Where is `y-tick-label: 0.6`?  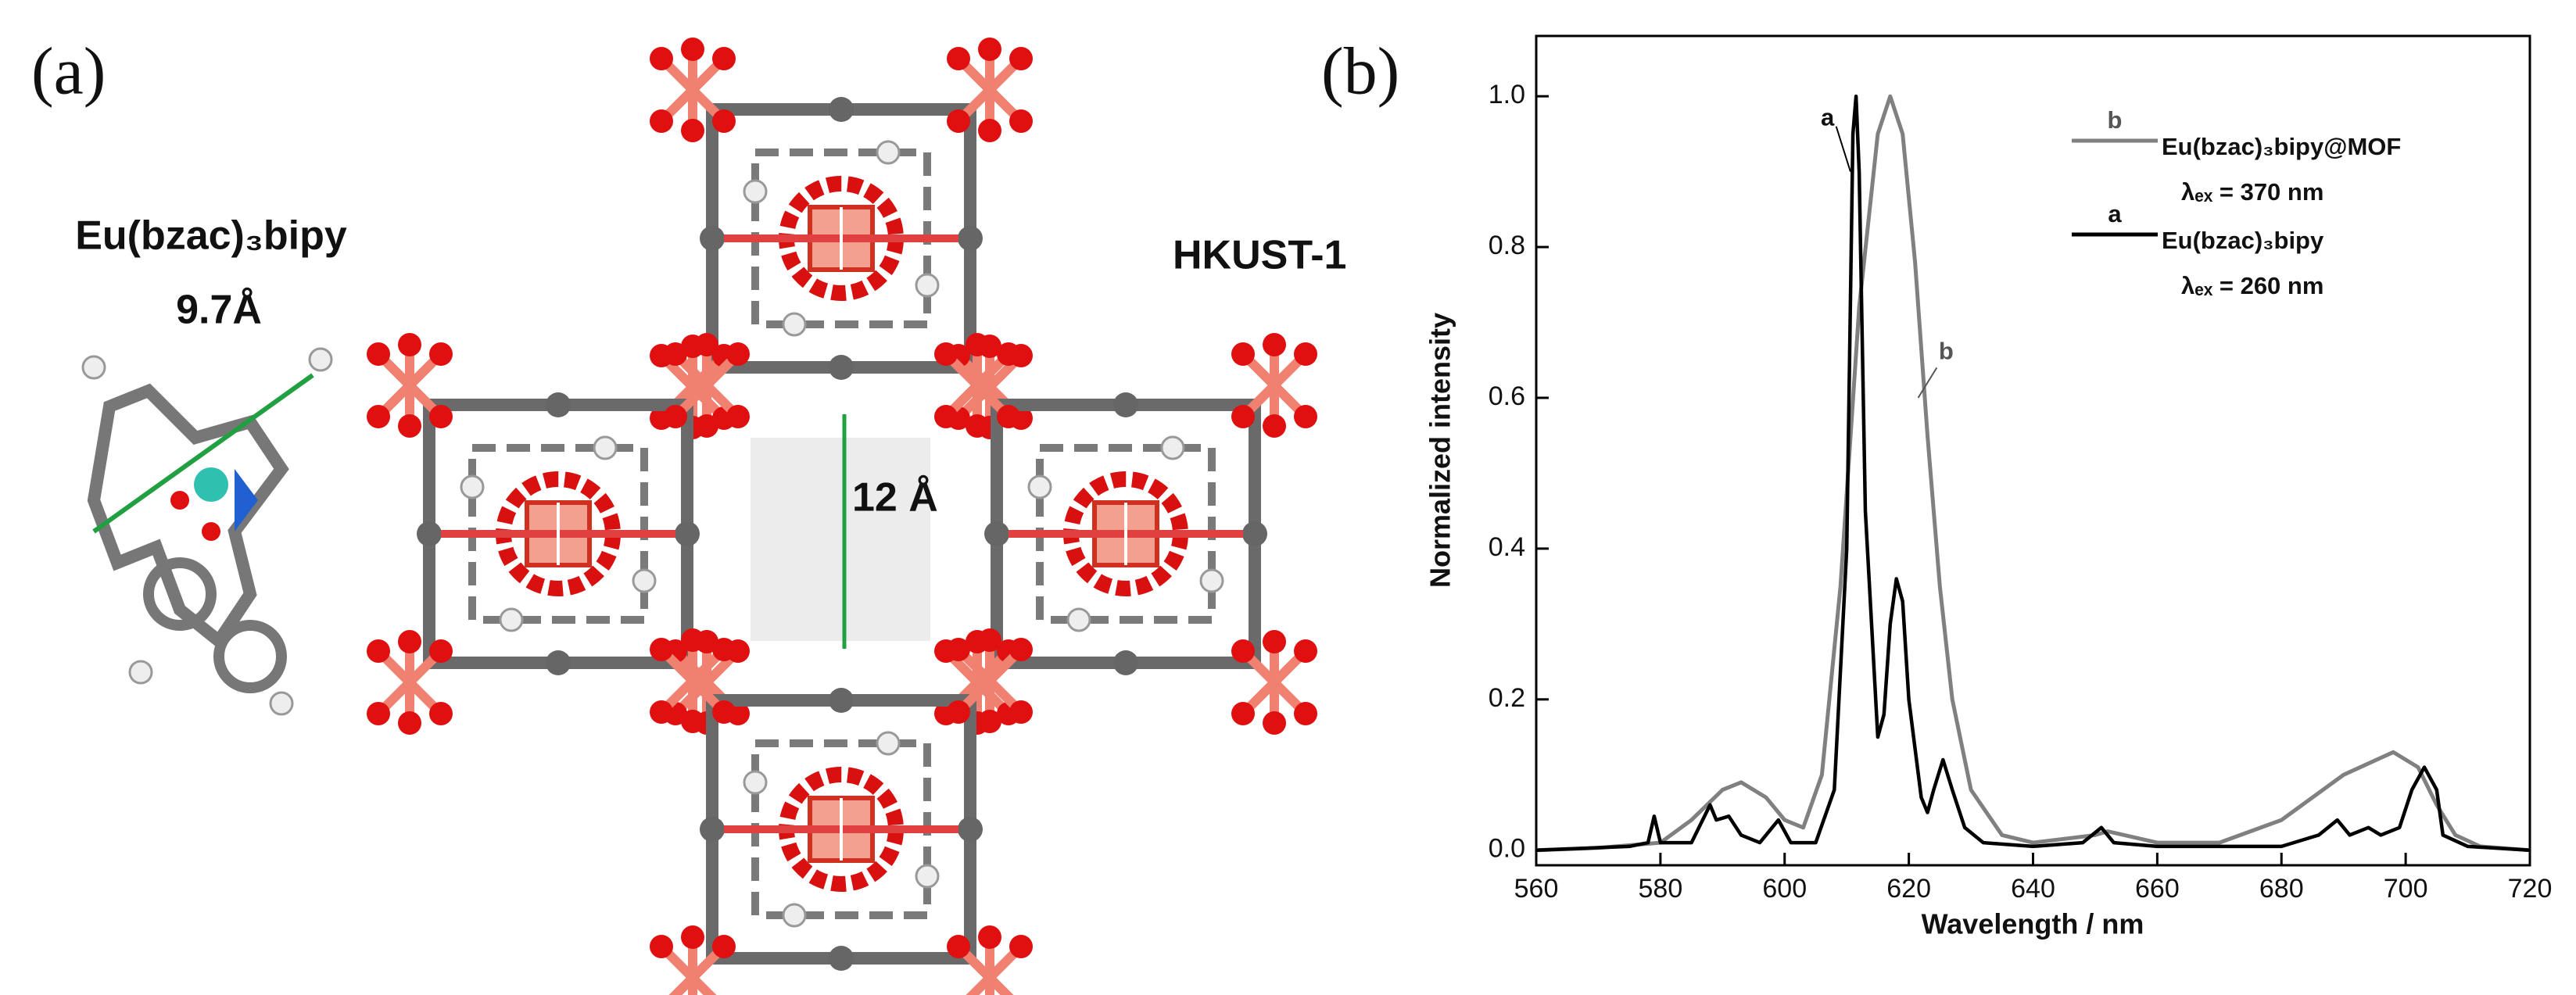
y-tick-label: 0.6 is located at coordinates (1507, 396).